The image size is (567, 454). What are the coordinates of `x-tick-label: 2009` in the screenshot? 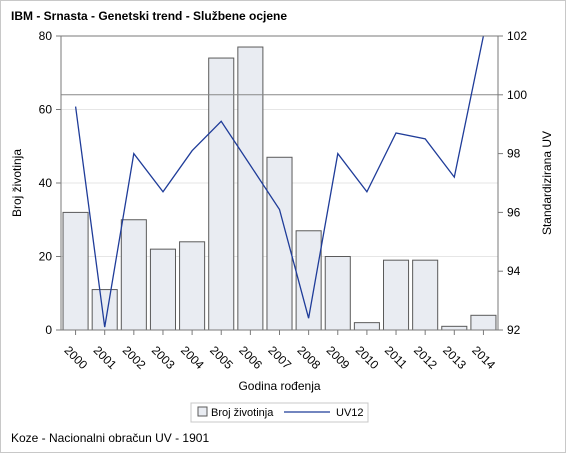 It's located at (338, 357).